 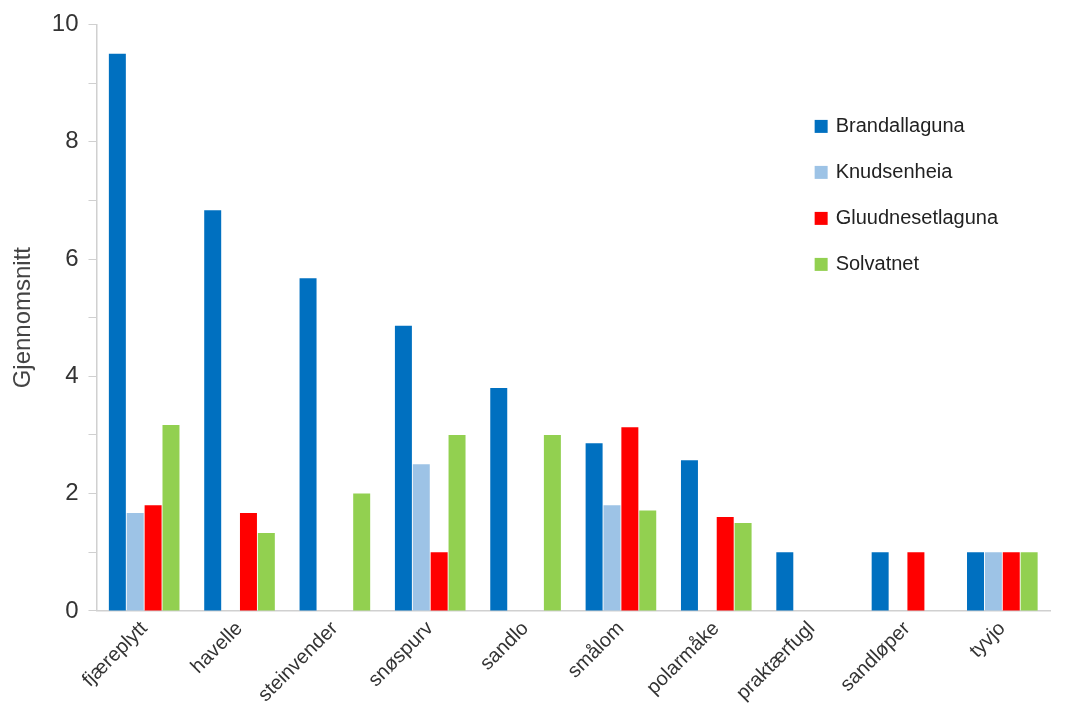 What do you see at coordinates (22, 317) in the screenshot?
I see `y-axis-title: Gjennomsnitt` at bounding box center [22, 317].